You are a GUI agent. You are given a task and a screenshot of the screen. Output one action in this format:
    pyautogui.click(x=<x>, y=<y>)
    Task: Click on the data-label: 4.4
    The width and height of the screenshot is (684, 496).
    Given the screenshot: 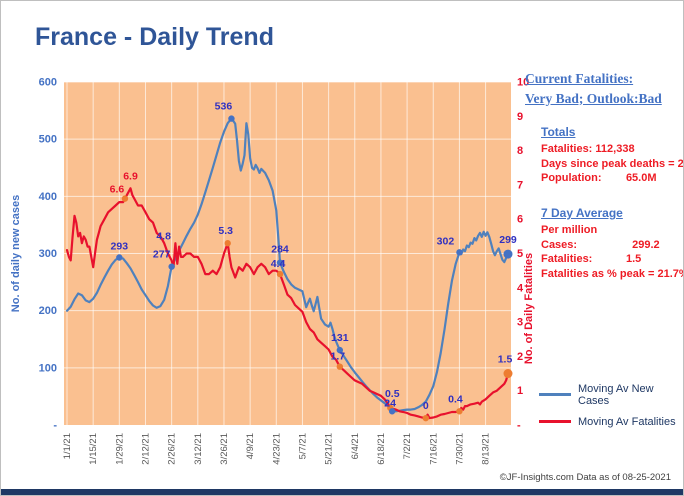 What is the action you would take?
    pyautogui.click(x=278, y=264)
    